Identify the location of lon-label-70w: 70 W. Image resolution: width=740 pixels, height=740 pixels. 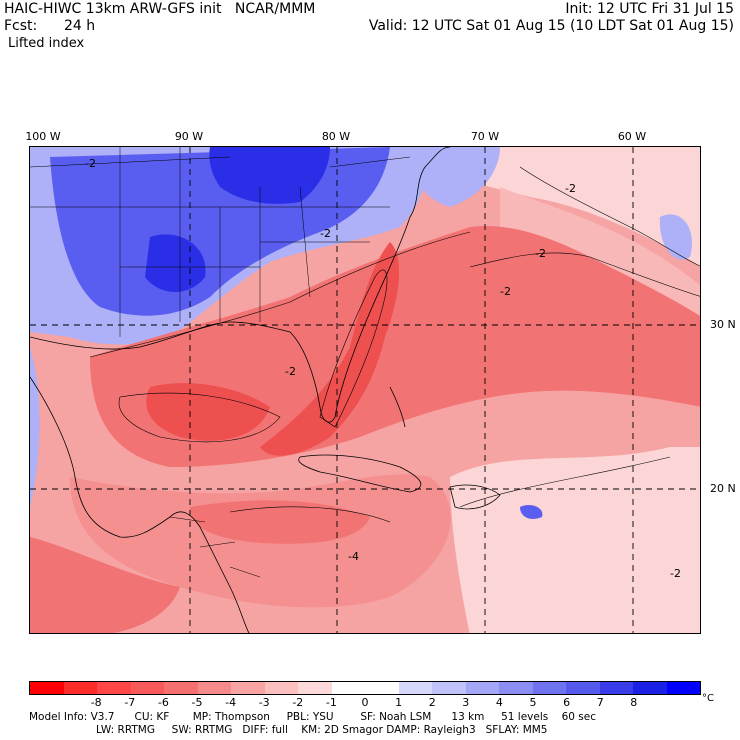
(485, 136).